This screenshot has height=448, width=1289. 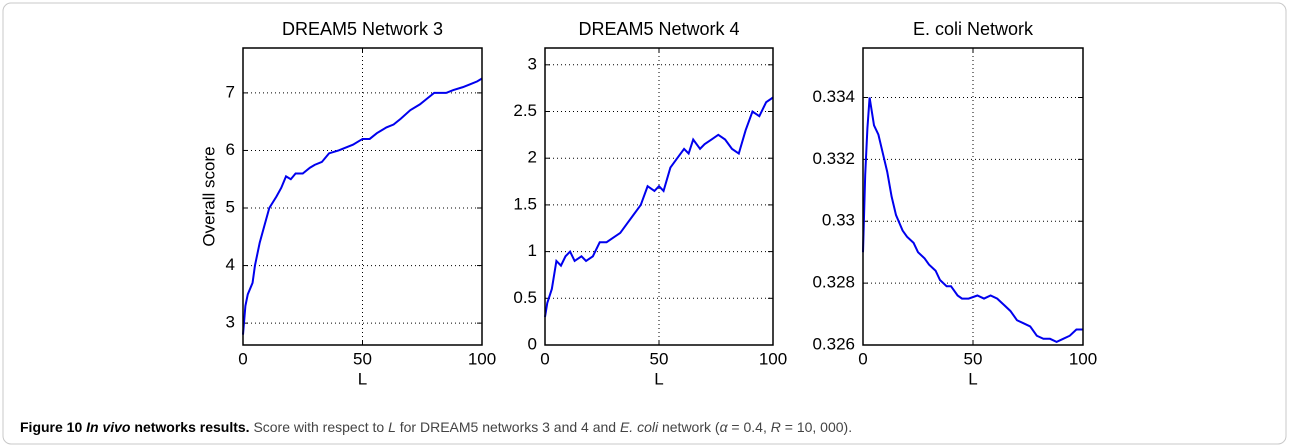 What do you see at coordinates (230, 91) in the screenshot?
I see `y-tick-label: 7` at bounding box center [230, 91].